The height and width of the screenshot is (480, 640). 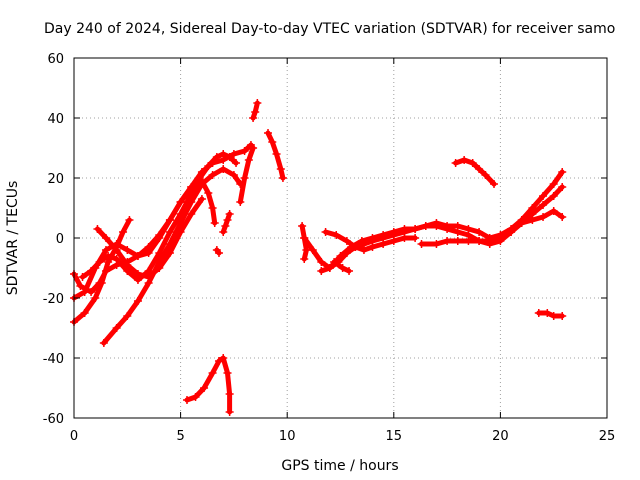 What do you see at coordinates (53, 299) in the screenshot?
I see `y-tick-label: -20` at bounding box center [53, 299].